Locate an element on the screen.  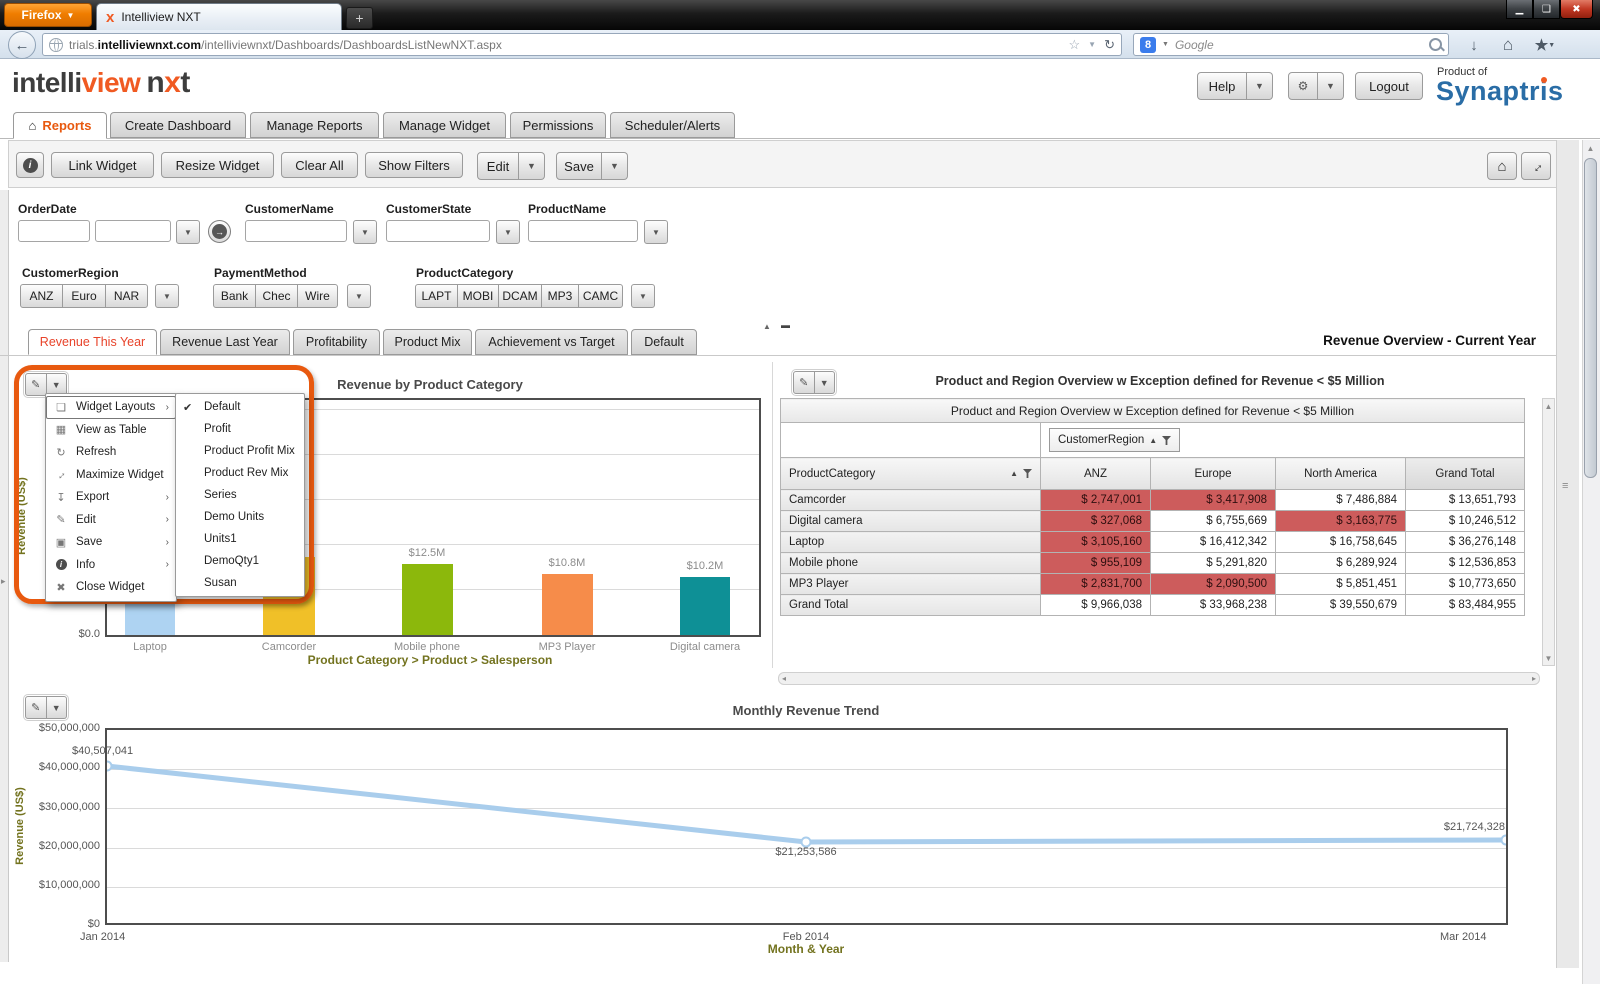
payment-option-bank: Bank is located at coordinates (234, 296).